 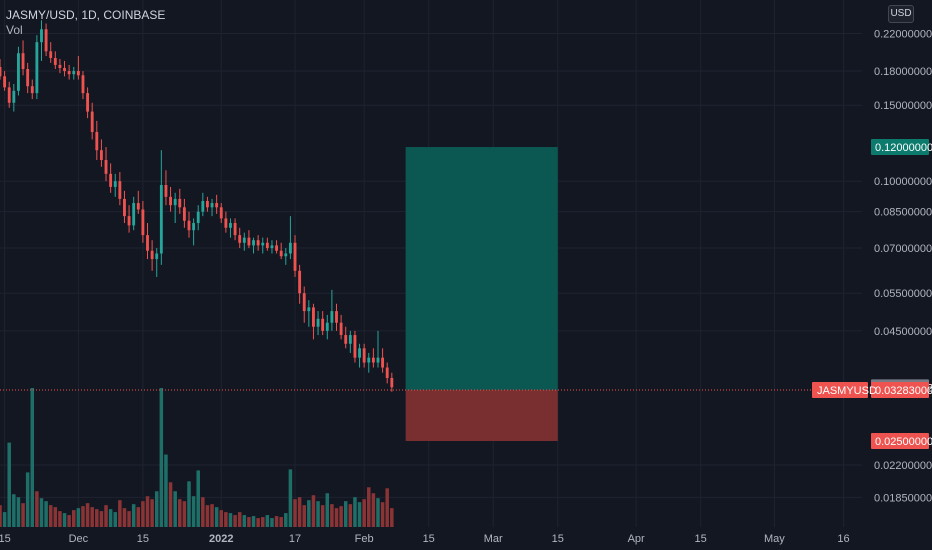 I want to click on profit-zone, so click(x=481, y=268).